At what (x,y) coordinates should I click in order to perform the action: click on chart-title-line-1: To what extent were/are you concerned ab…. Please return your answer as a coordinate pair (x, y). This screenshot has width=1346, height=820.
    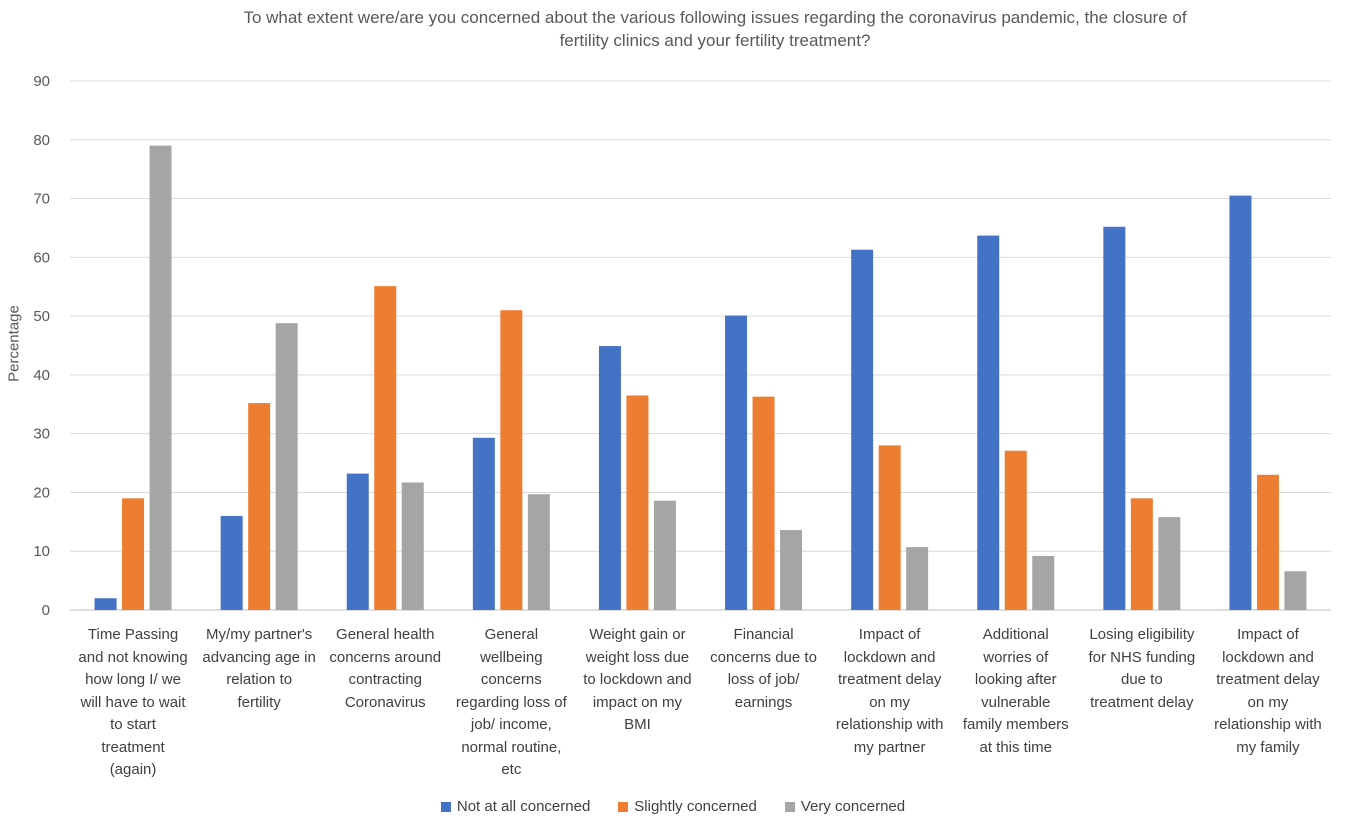
    Looking at the image, I should click on (715, 17).